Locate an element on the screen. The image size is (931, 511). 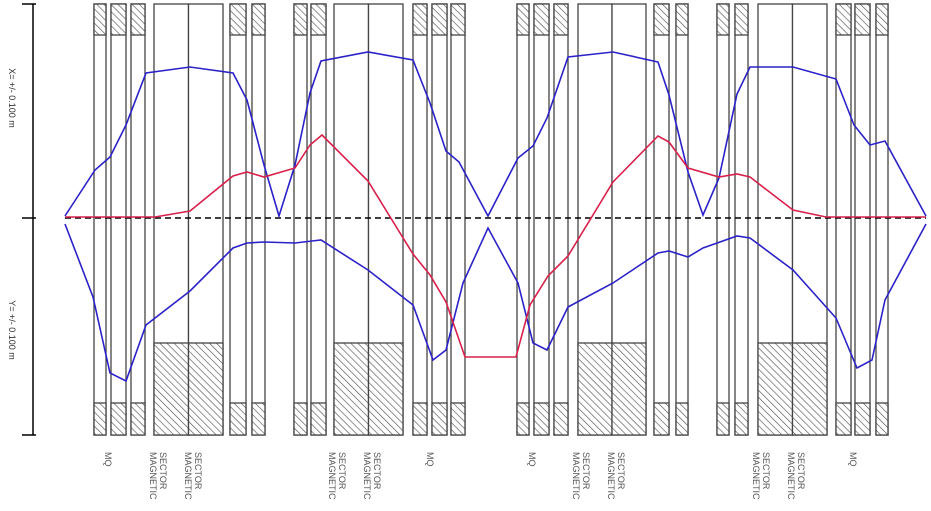
y-scale-label: Y= +/- 0.100 m is located at coordinates (12, 330).